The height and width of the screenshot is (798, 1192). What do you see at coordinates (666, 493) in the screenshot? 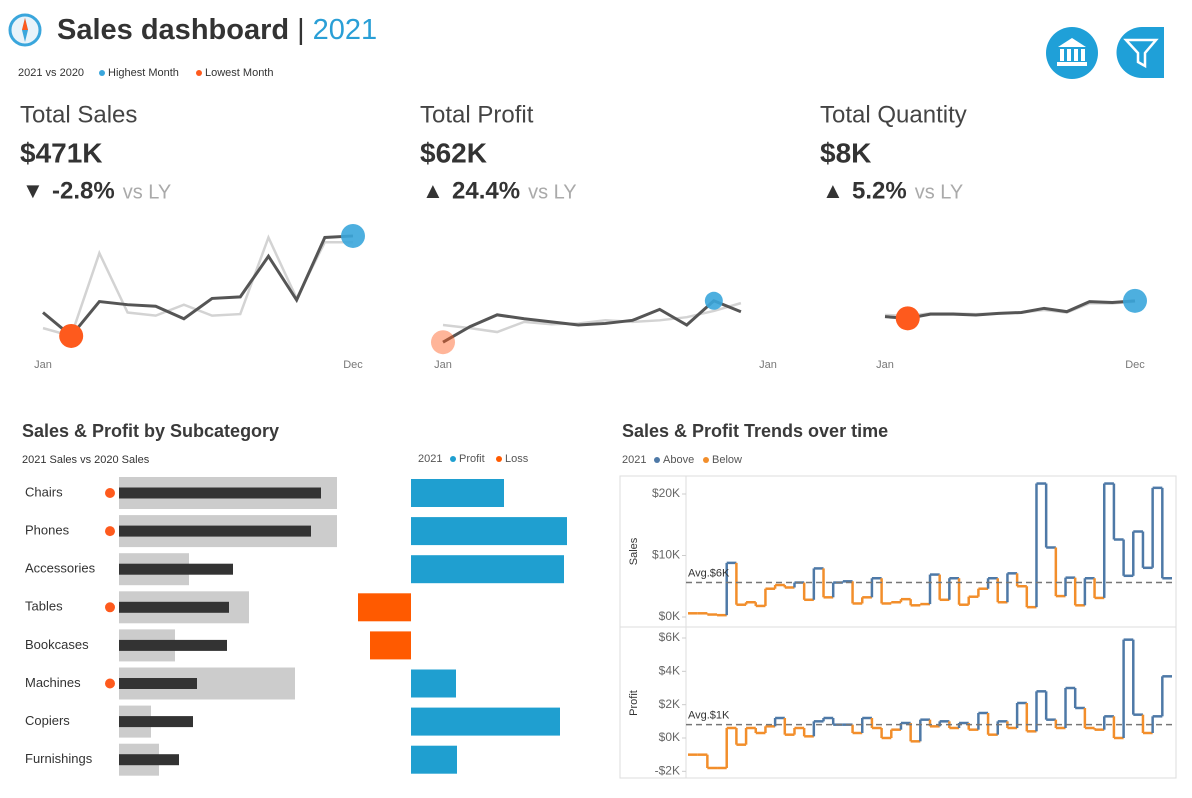
I see `y-tick-label: $20K` at bounding box center [666, 493].